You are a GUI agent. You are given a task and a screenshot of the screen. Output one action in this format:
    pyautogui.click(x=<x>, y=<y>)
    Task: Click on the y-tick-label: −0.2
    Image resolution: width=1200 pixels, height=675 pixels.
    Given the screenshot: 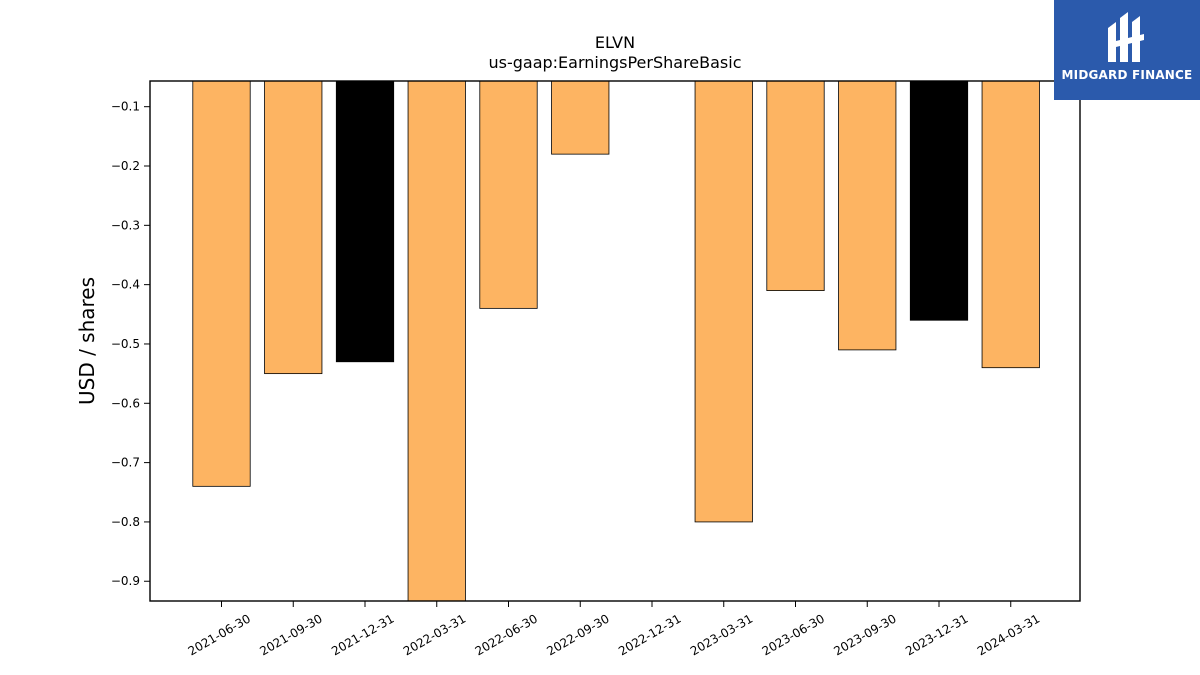 What is the action you would take?
    pyautogui.click(x=125, y=166)
    